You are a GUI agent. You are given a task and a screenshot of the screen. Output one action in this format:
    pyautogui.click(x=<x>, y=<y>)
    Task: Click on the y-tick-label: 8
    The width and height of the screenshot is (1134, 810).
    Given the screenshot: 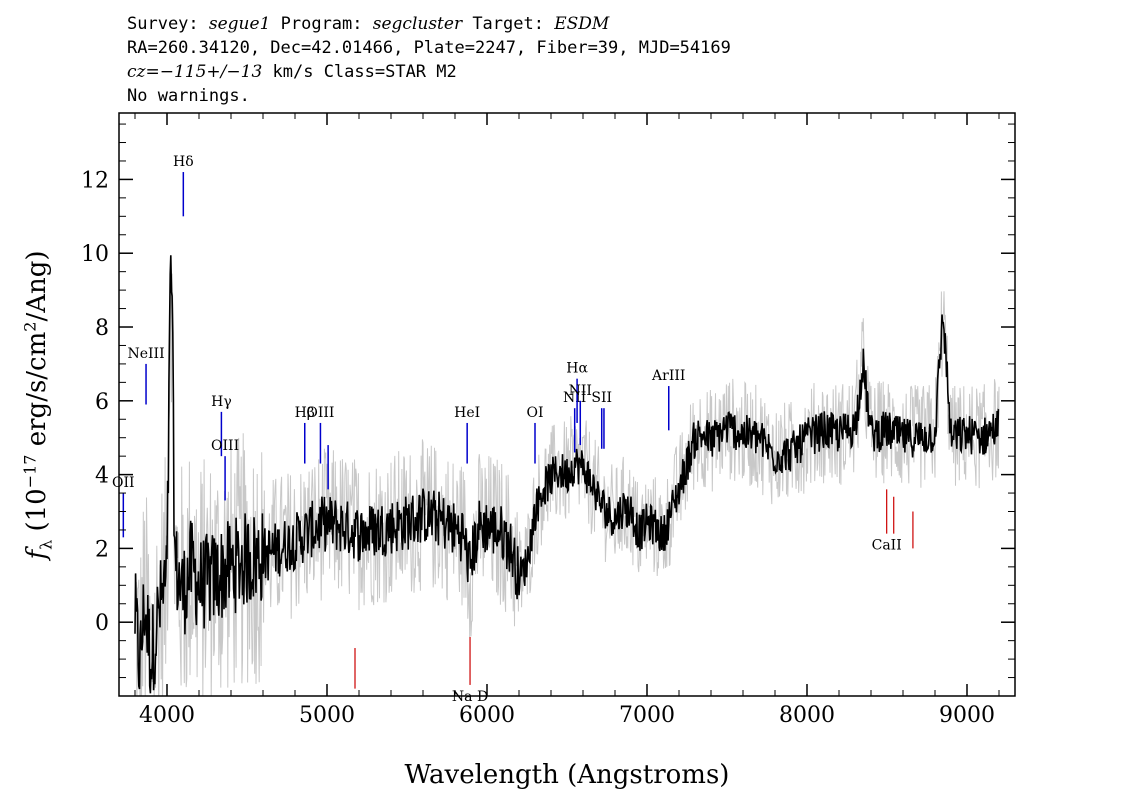 What is the action you would take?
    pyautogui.click(x=102, y=328)
    